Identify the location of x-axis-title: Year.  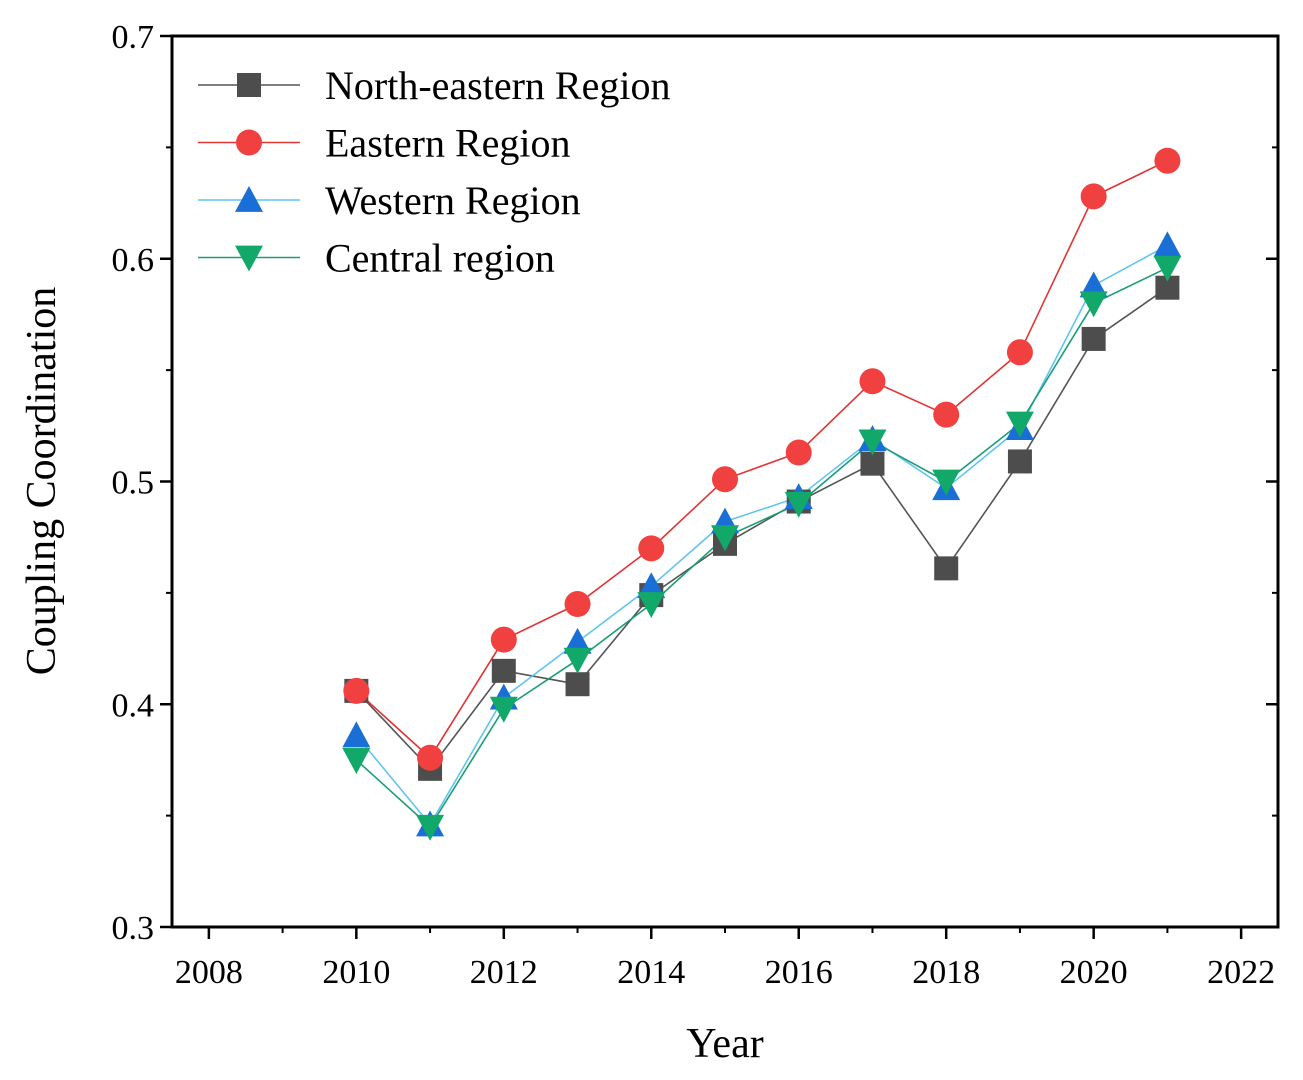
(724, 1044).